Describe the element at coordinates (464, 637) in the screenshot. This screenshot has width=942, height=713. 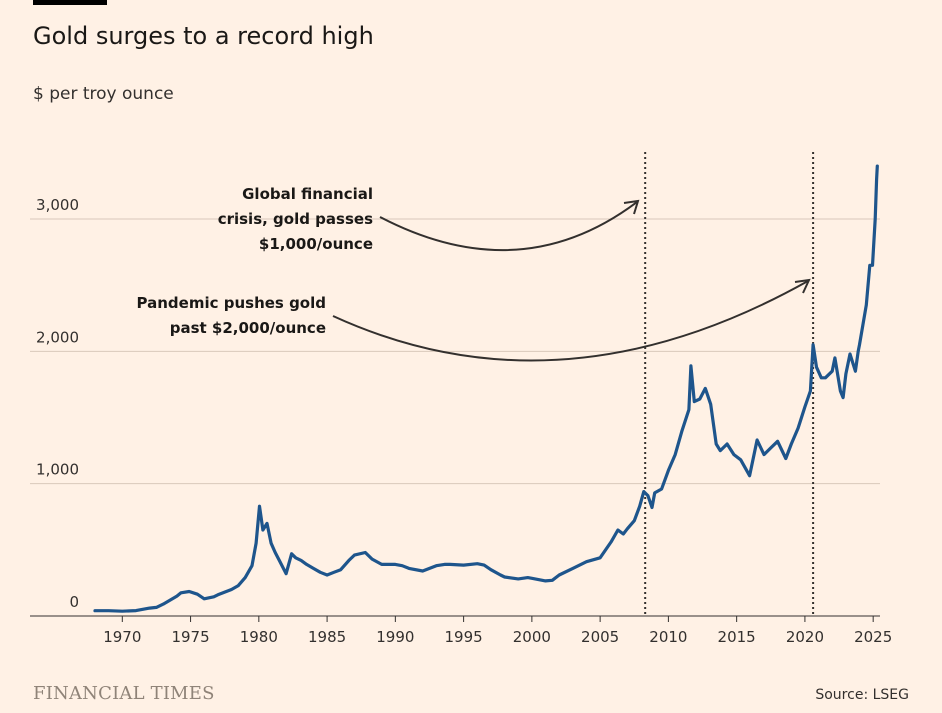
I see `x-tick-label-1995: 1995` at that location.